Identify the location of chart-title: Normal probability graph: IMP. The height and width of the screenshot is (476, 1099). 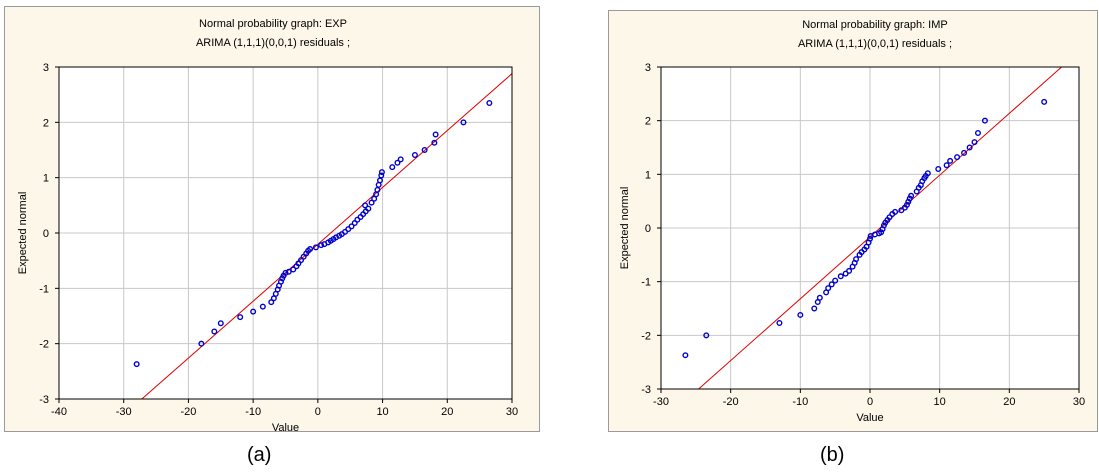
(875, 25).